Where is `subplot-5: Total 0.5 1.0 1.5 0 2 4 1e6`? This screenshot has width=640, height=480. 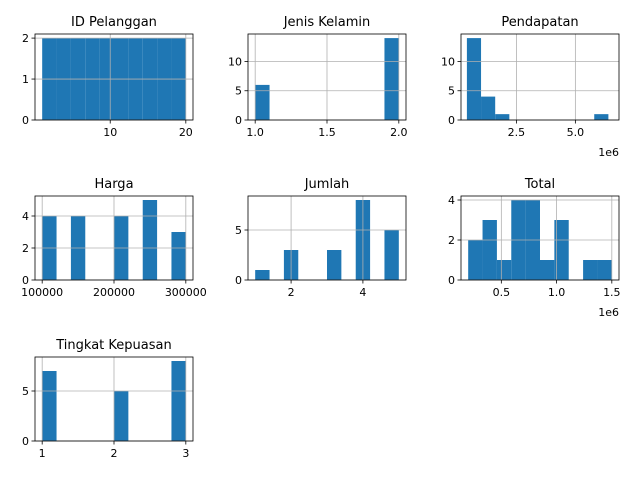
subplot-5: Total 0.5 1.0 1.5 0 2 4 1e6 is located at coordinates (534, 248).